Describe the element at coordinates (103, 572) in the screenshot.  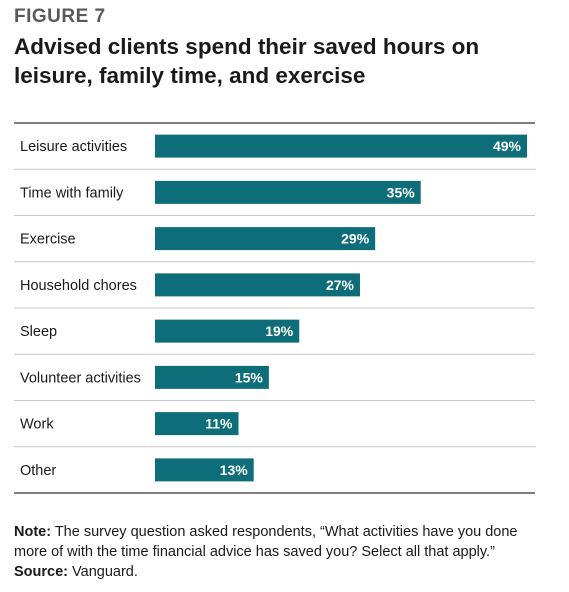
I see `source-text: Vanguard.` at that location.